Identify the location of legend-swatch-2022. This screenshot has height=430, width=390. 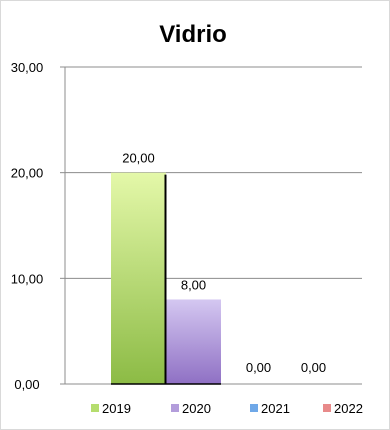
(327, 408).